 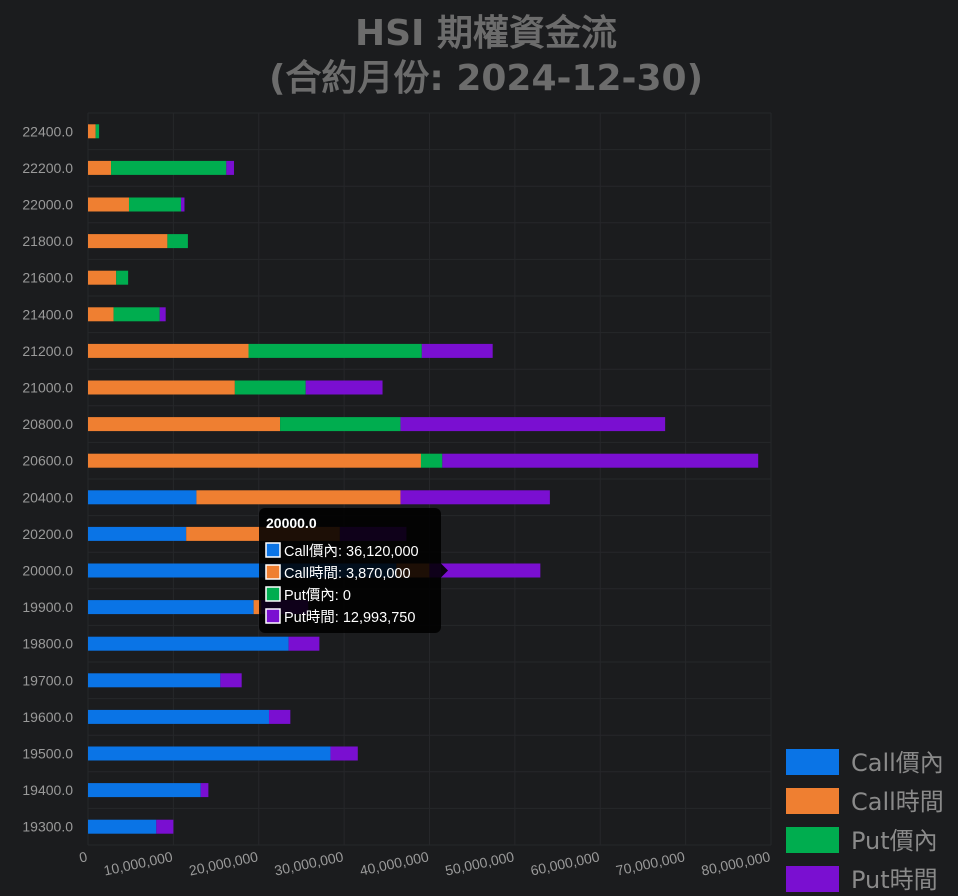 What do you see at coordinates (335, 350) in the screenshot?
I see `bar-21200.0-series-2` at bounding box center [335, 350].